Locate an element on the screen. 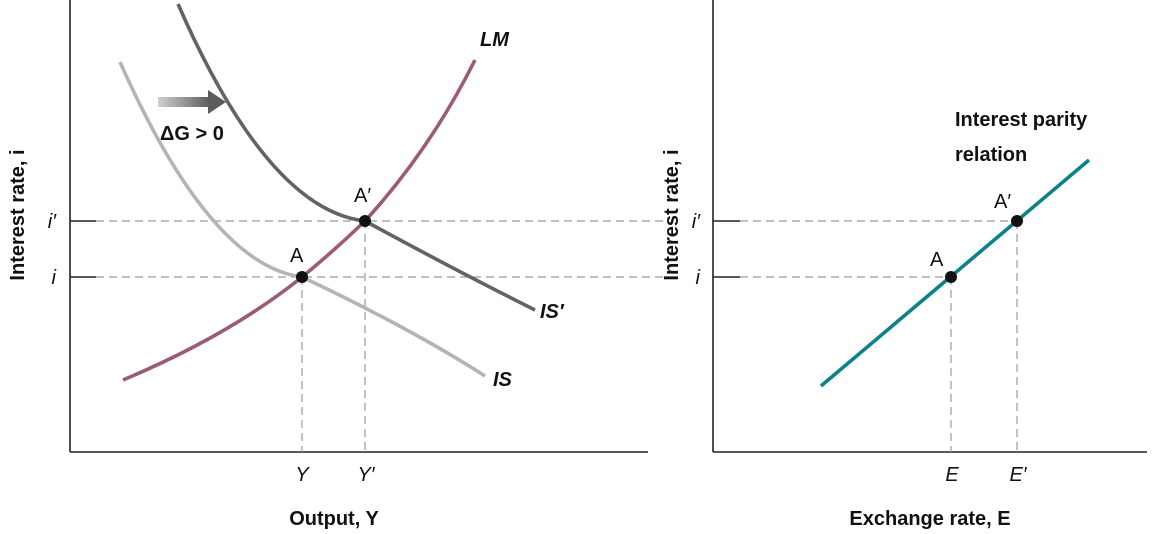 Image resolution: width=1153 pixels, height=534 pixels. parity-point-a is located at coordinates (951, 277).